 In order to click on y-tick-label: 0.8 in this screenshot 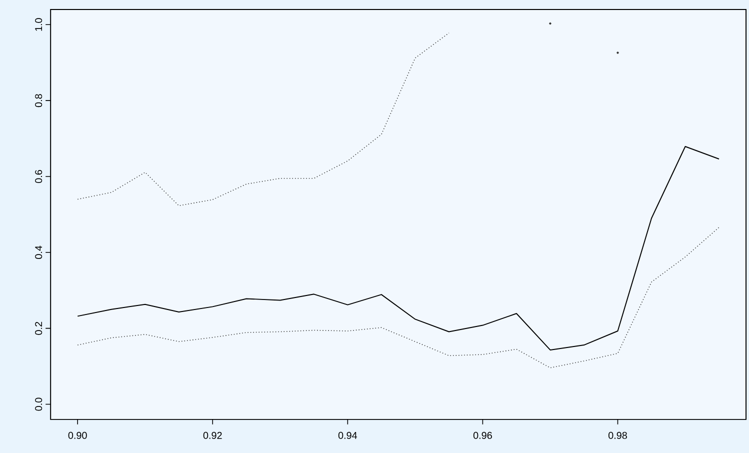, I will do `click(38, 100)`.